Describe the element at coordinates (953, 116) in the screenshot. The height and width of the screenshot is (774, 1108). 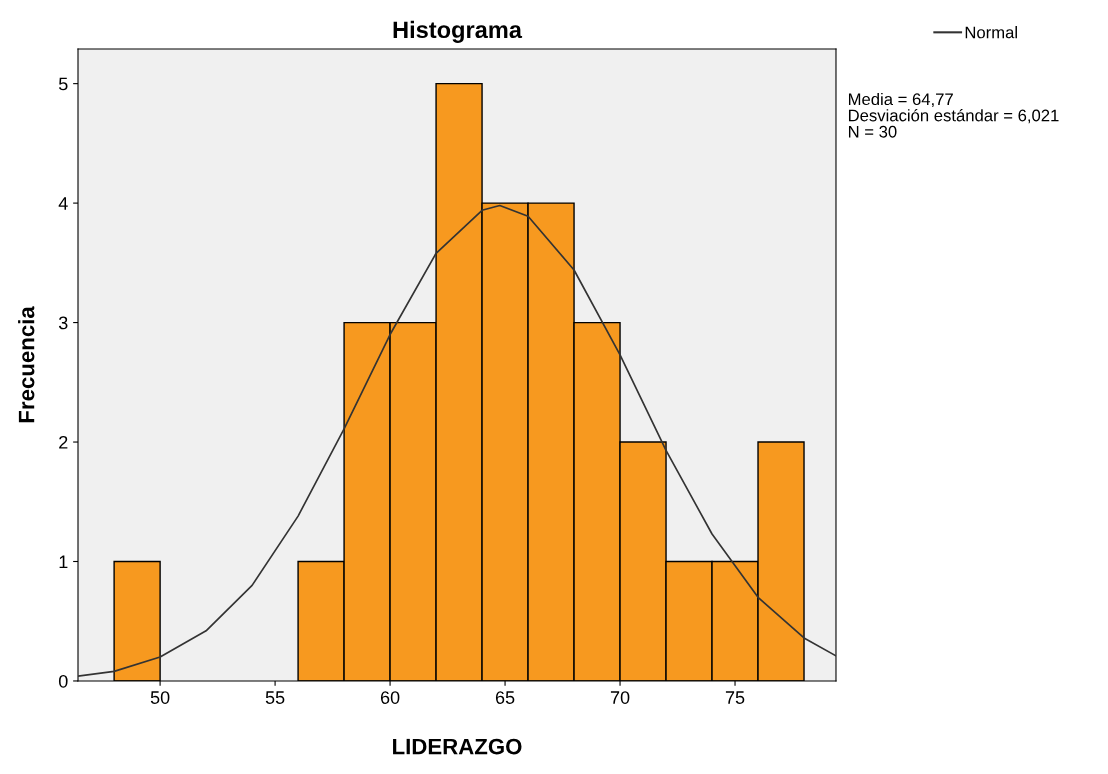
I see `text: Desviación estándar = 6,021` at that location.